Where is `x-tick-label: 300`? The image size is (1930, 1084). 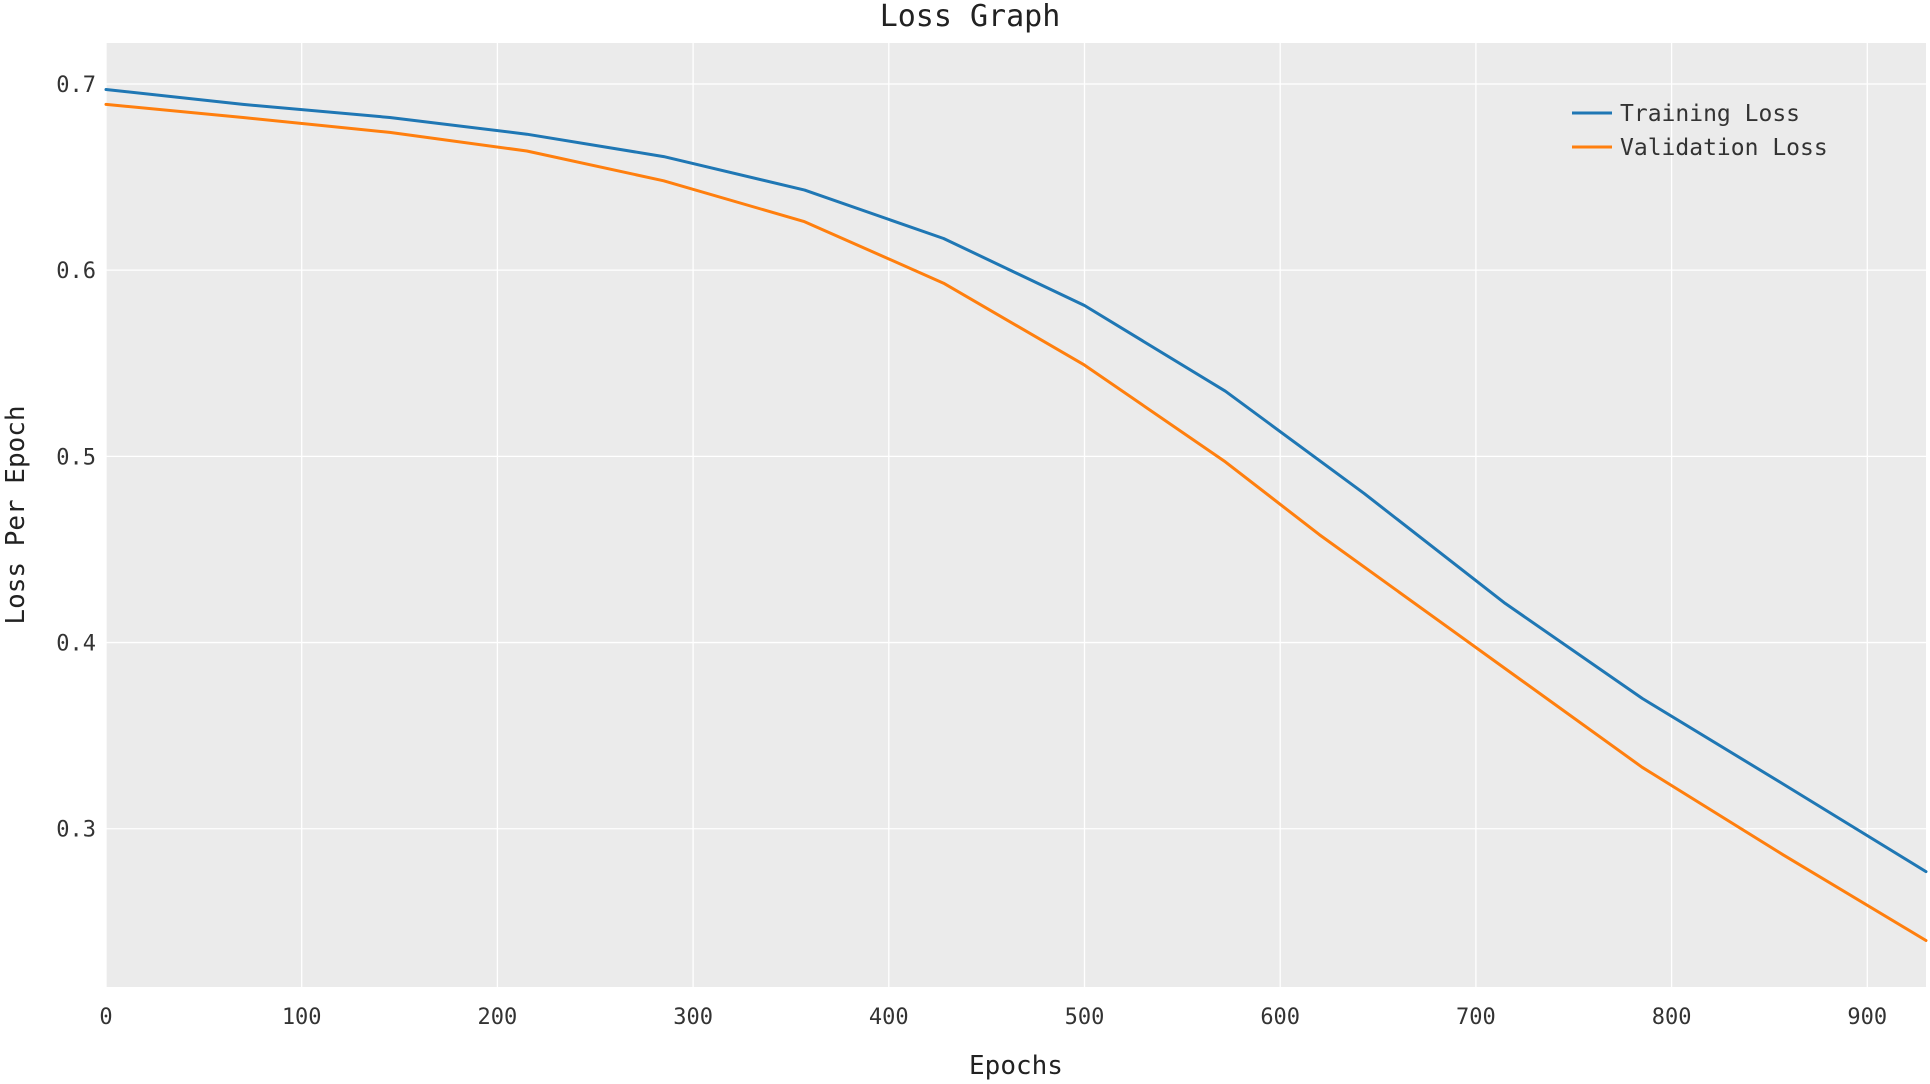 x-tick-label: 300 is located at coordinates (693, 1017).